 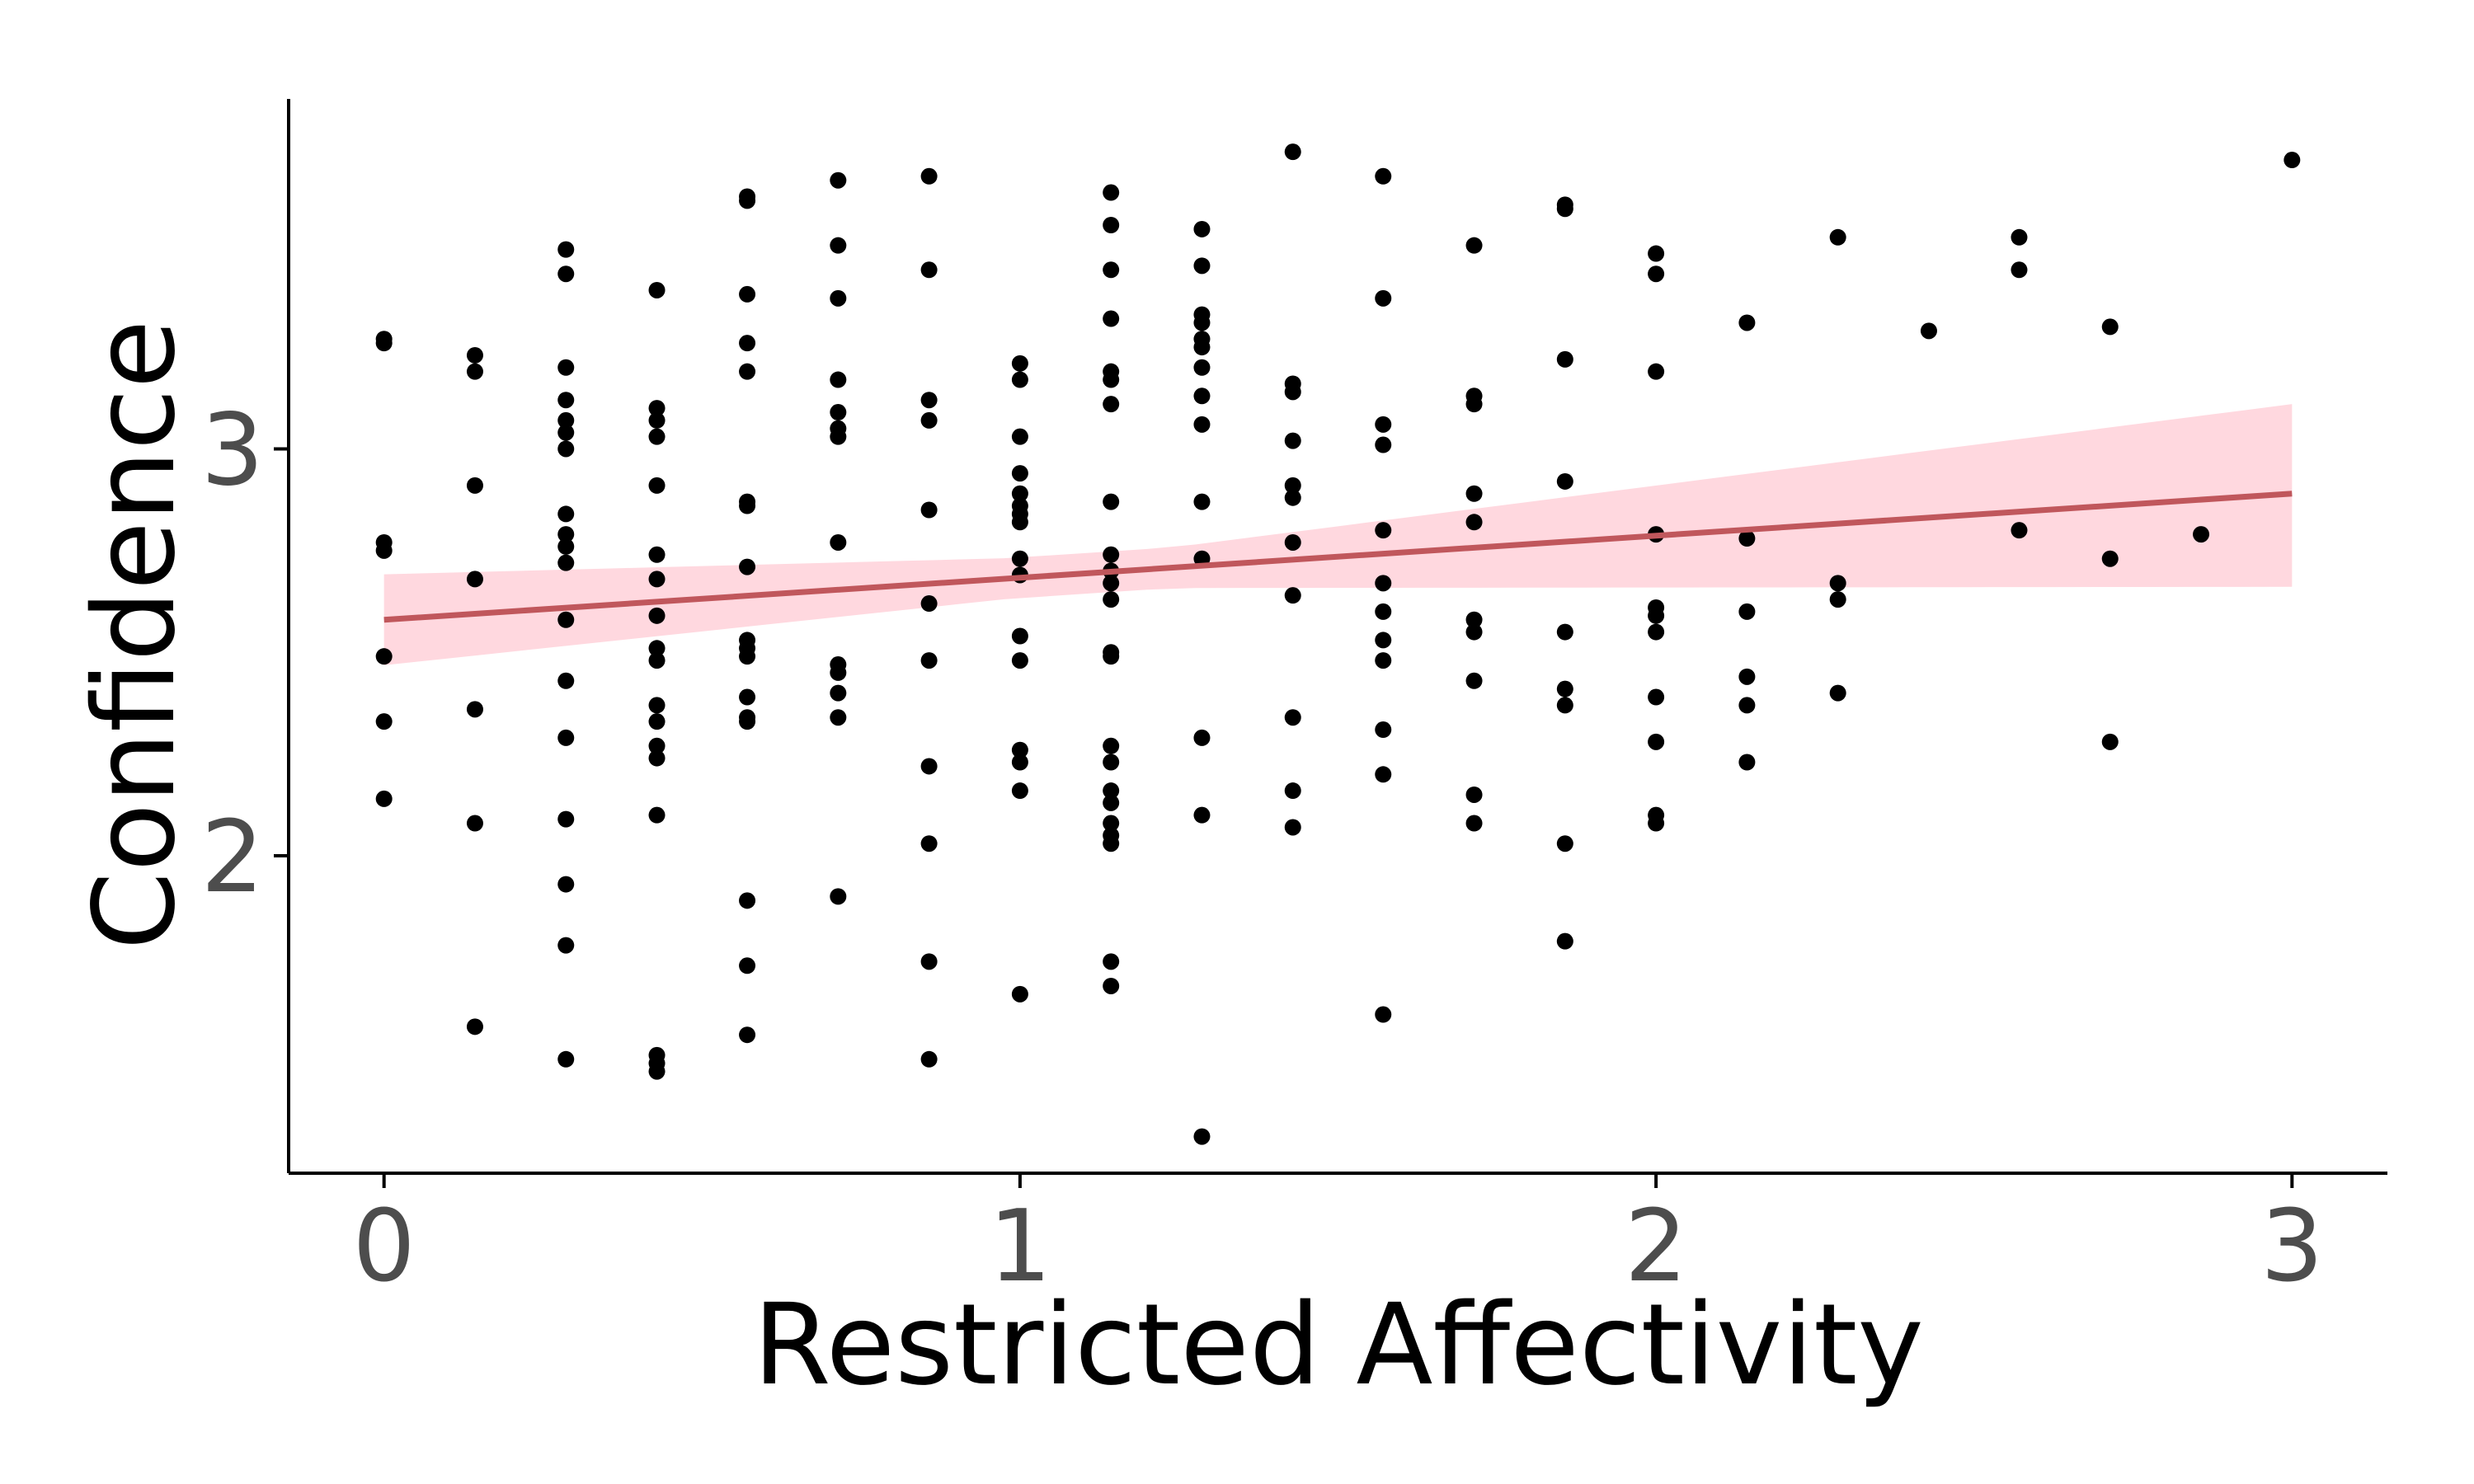 I want to click on x-tick-label: 0, so click(x=384, y=1247).